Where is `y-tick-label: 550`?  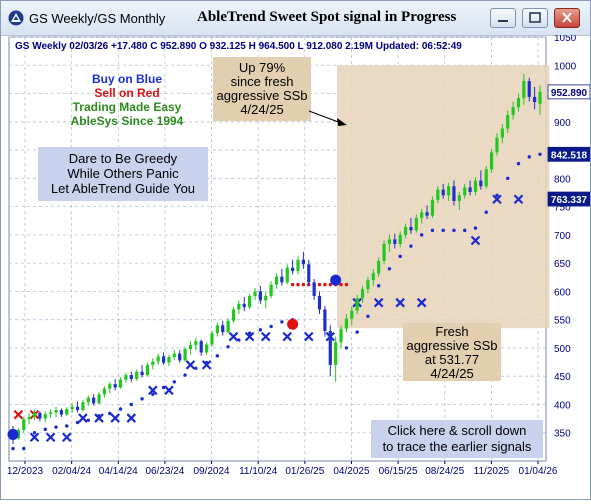 y-tick-label: 550 is located at coordinates (562, 321).